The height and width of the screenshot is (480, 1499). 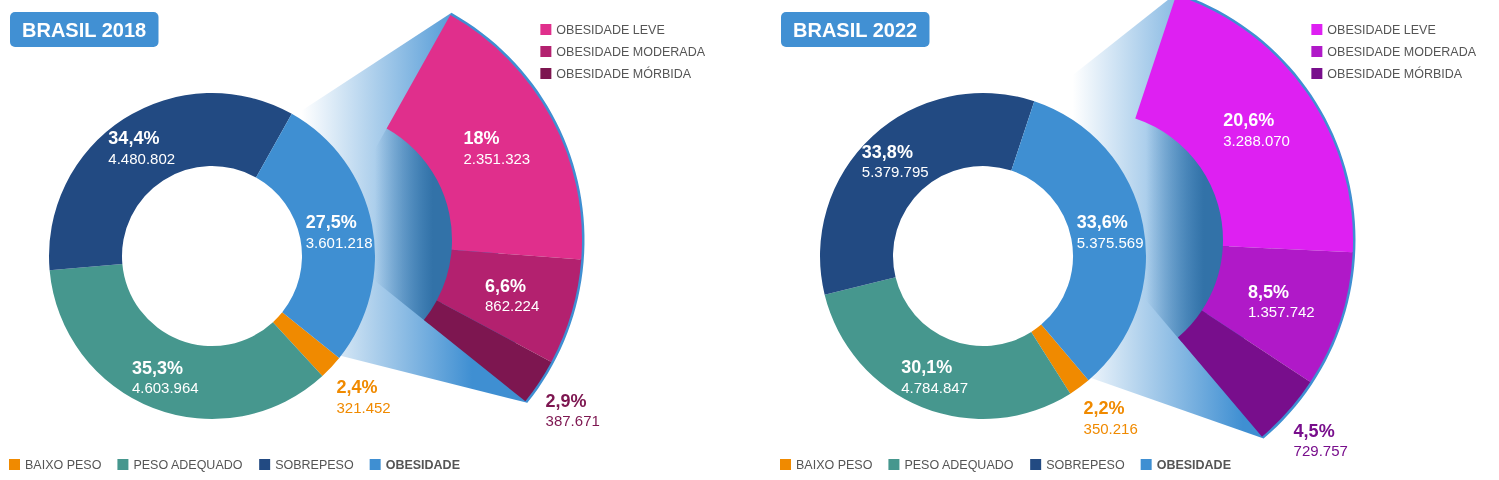 What do you see at coordinates (497, 147) in the screenshot?
I see `data-label: 18% 2.351.323` at bounding box center [497, 147].